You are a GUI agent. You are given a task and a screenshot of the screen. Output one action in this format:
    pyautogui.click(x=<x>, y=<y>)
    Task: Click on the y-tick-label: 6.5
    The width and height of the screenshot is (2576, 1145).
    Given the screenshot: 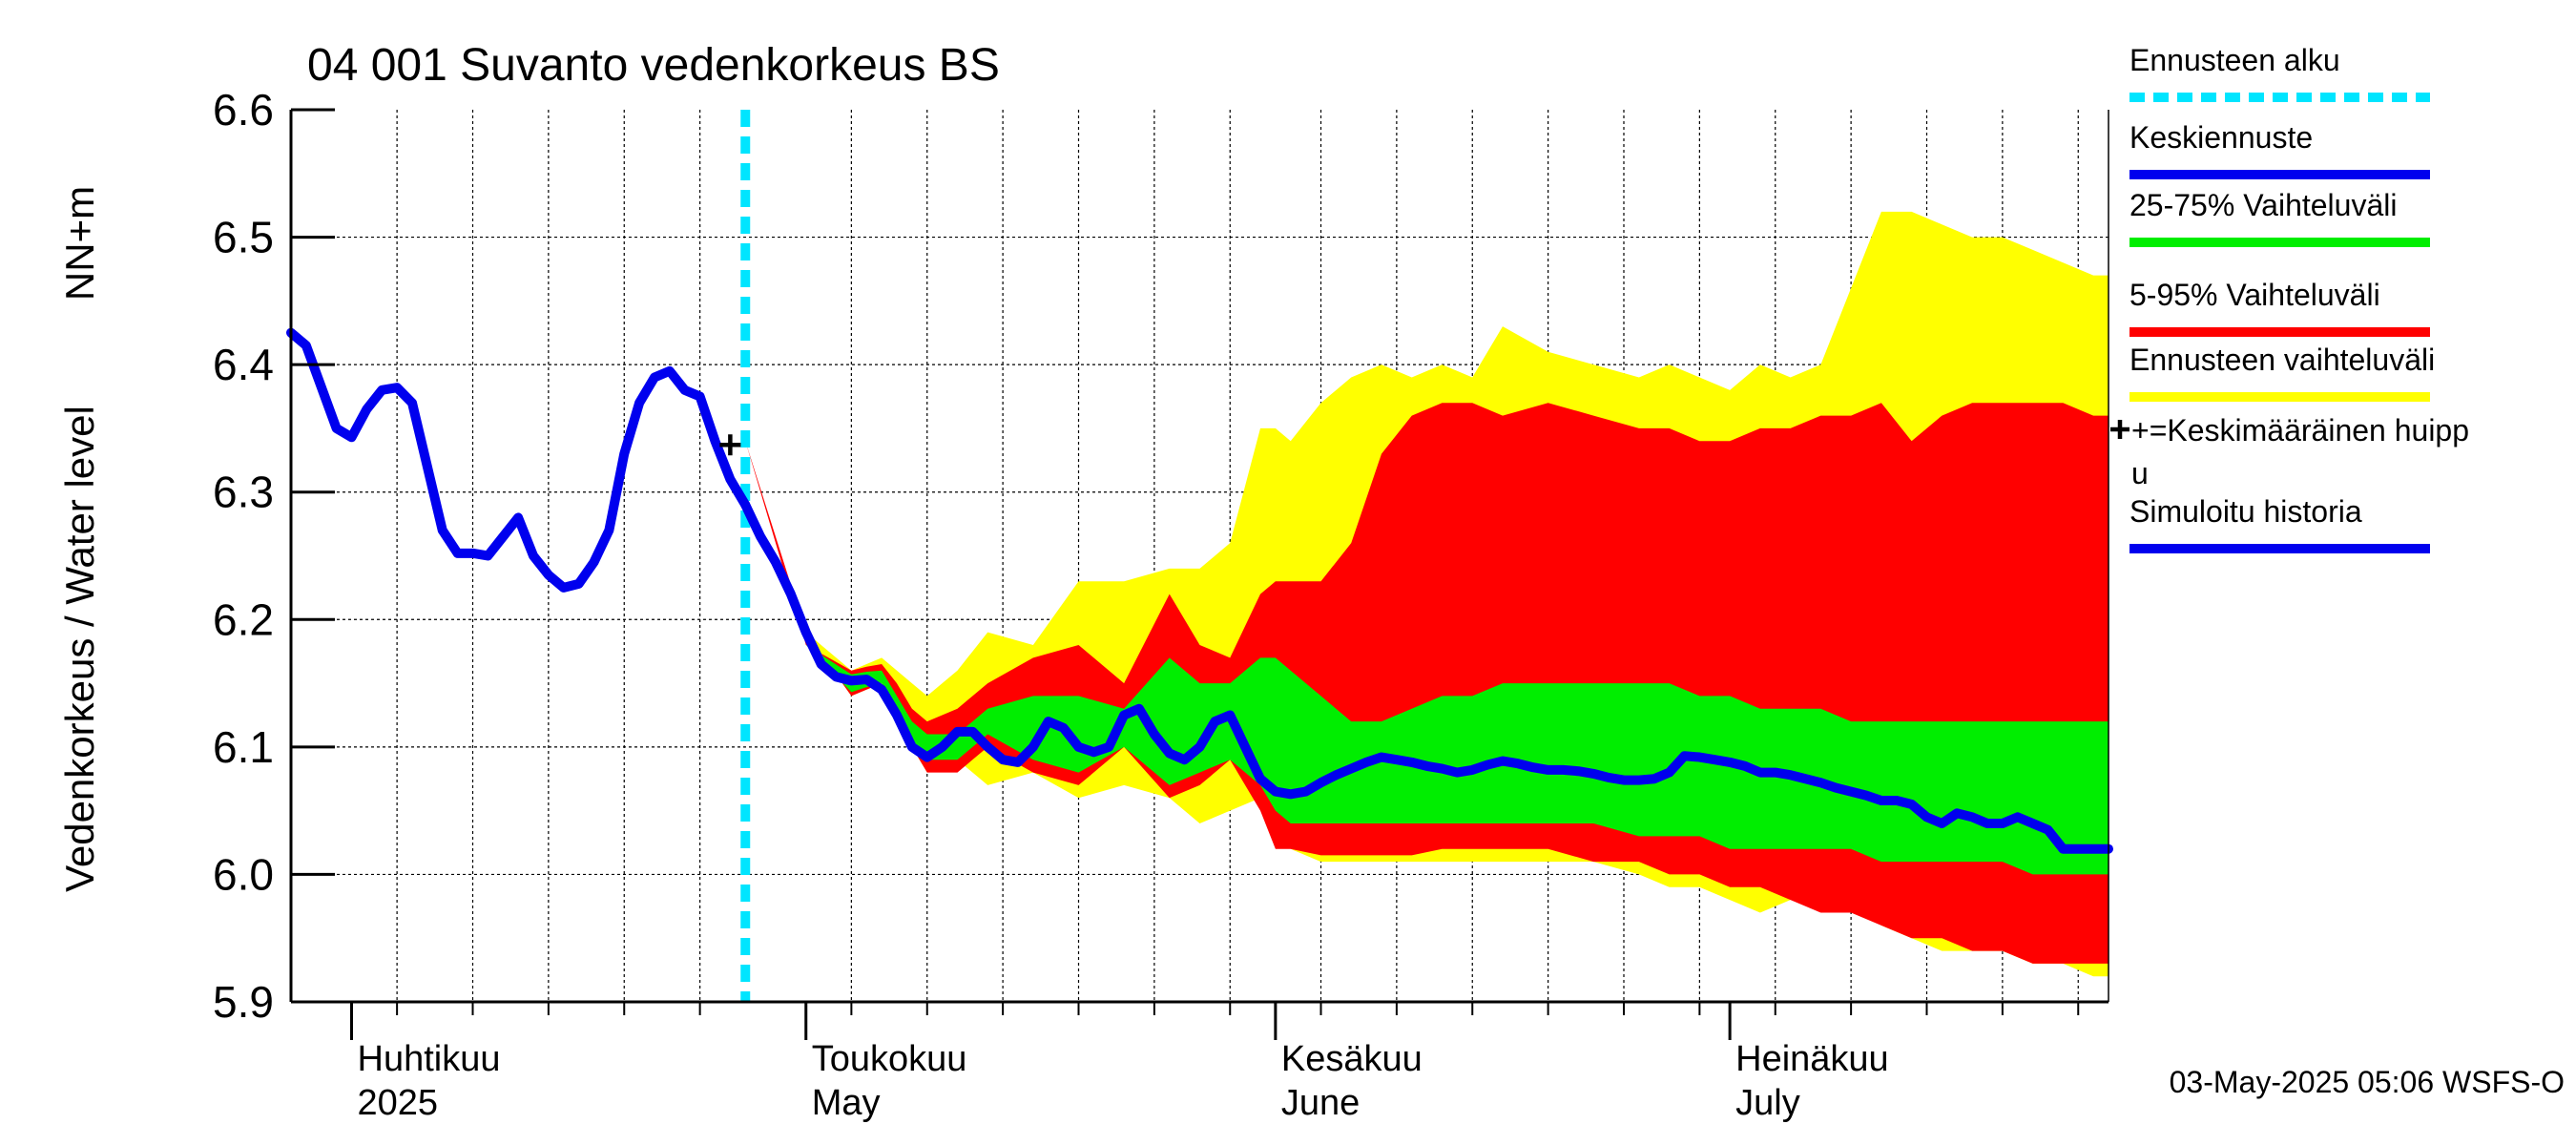 What is the action you would take?
    pyautogui.click(x=243, y=238)
    